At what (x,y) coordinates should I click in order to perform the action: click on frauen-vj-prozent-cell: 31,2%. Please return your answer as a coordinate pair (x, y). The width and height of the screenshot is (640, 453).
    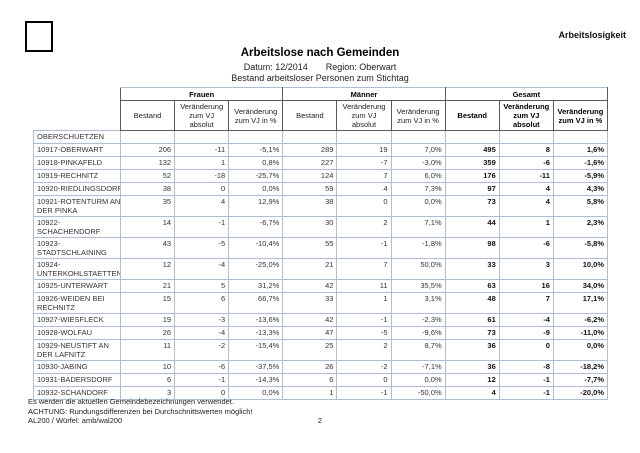
    Looking at the image, I should click on (256, 286).